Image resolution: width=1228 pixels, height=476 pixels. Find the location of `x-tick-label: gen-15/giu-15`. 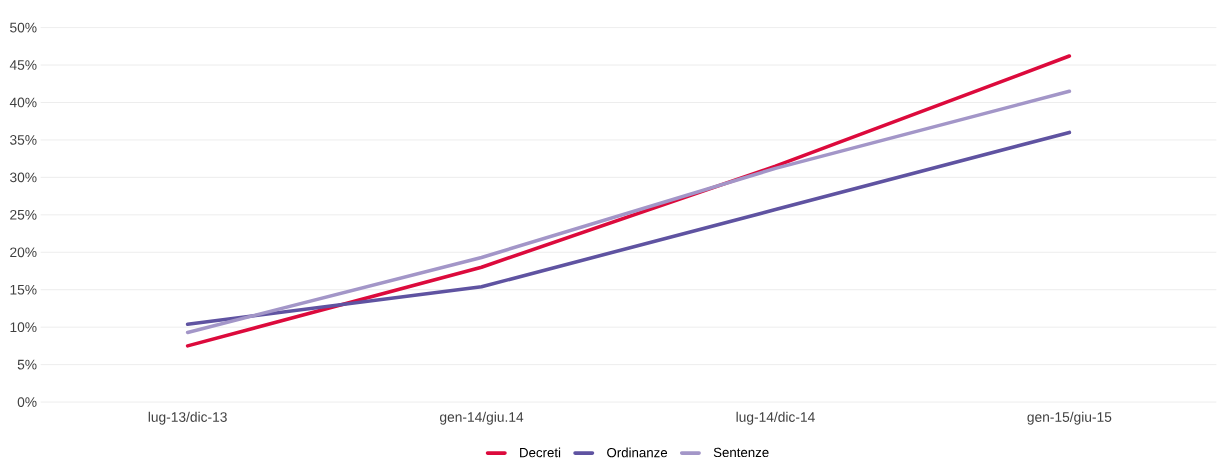

x-tick-label: gen-15/giu-15 is located at coordinates (1069, 418).